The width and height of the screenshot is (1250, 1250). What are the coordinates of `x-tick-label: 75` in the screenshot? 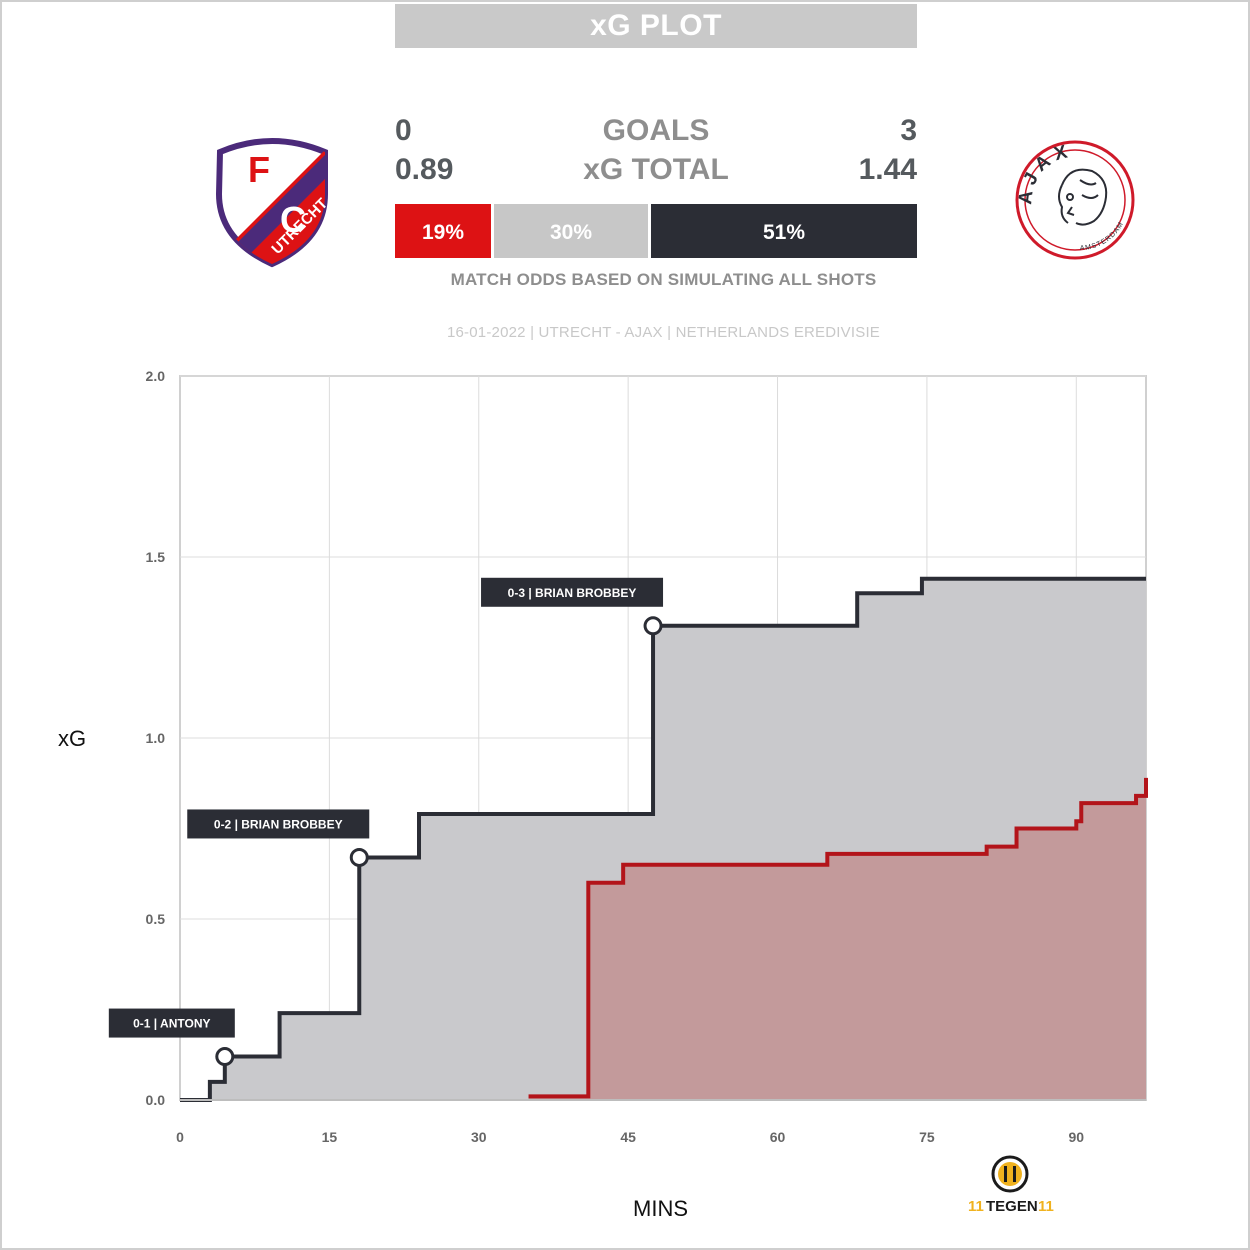 It's located at (927, 1137).